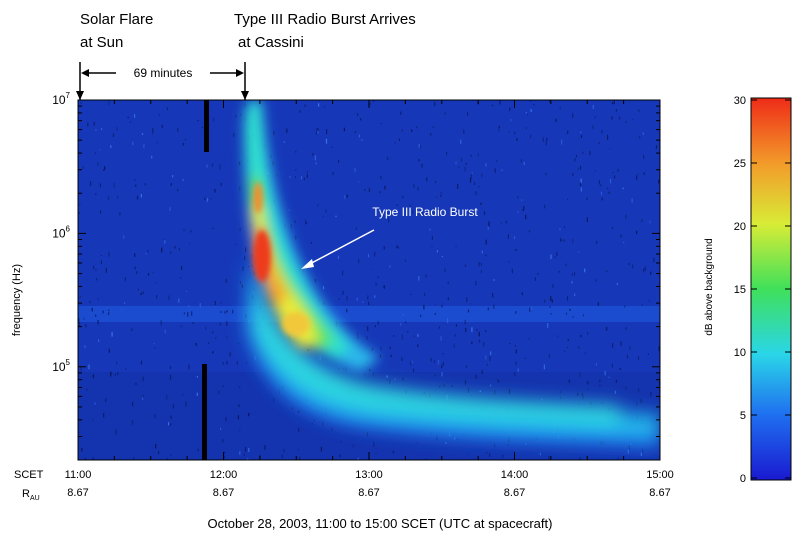  I want to click on y-tick-label: 10⁶, so click(61, 232).